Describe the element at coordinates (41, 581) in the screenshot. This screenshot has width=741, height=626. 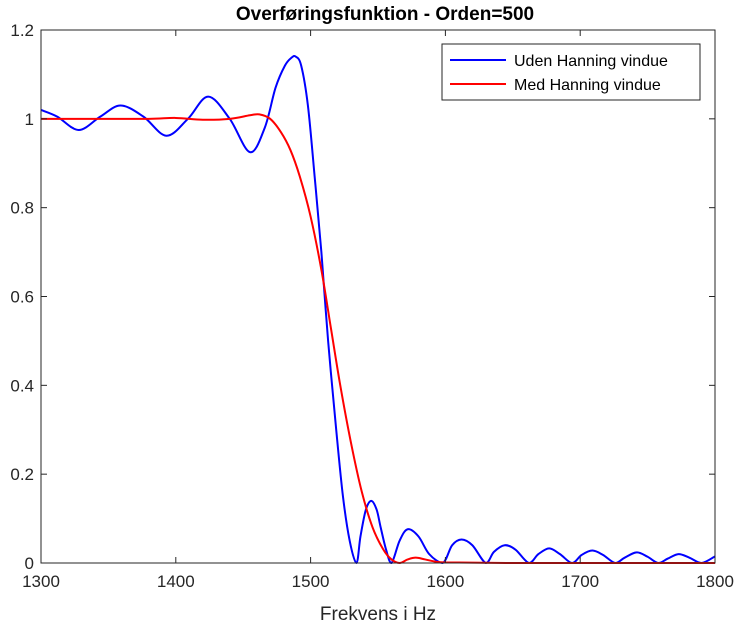
I see `x-tick-label: 1300` at that location.